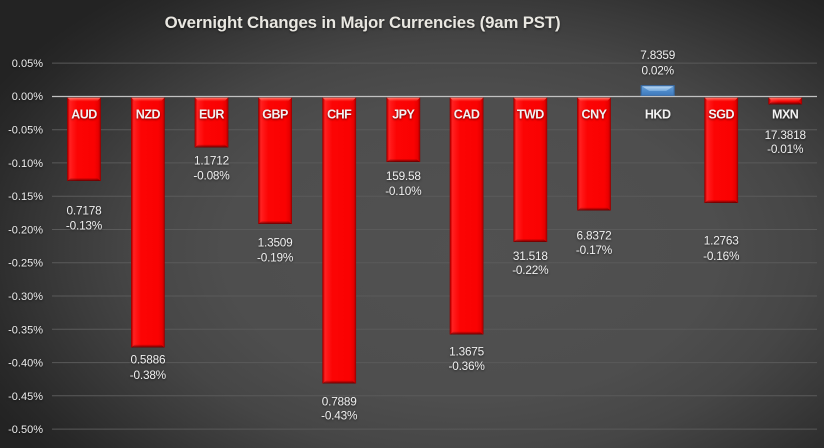 The width and height of the screenshot is (824, 448). Describe the element at coordinates (595, 115) in the screenshot. I see `svg-text: CNY` at that location.